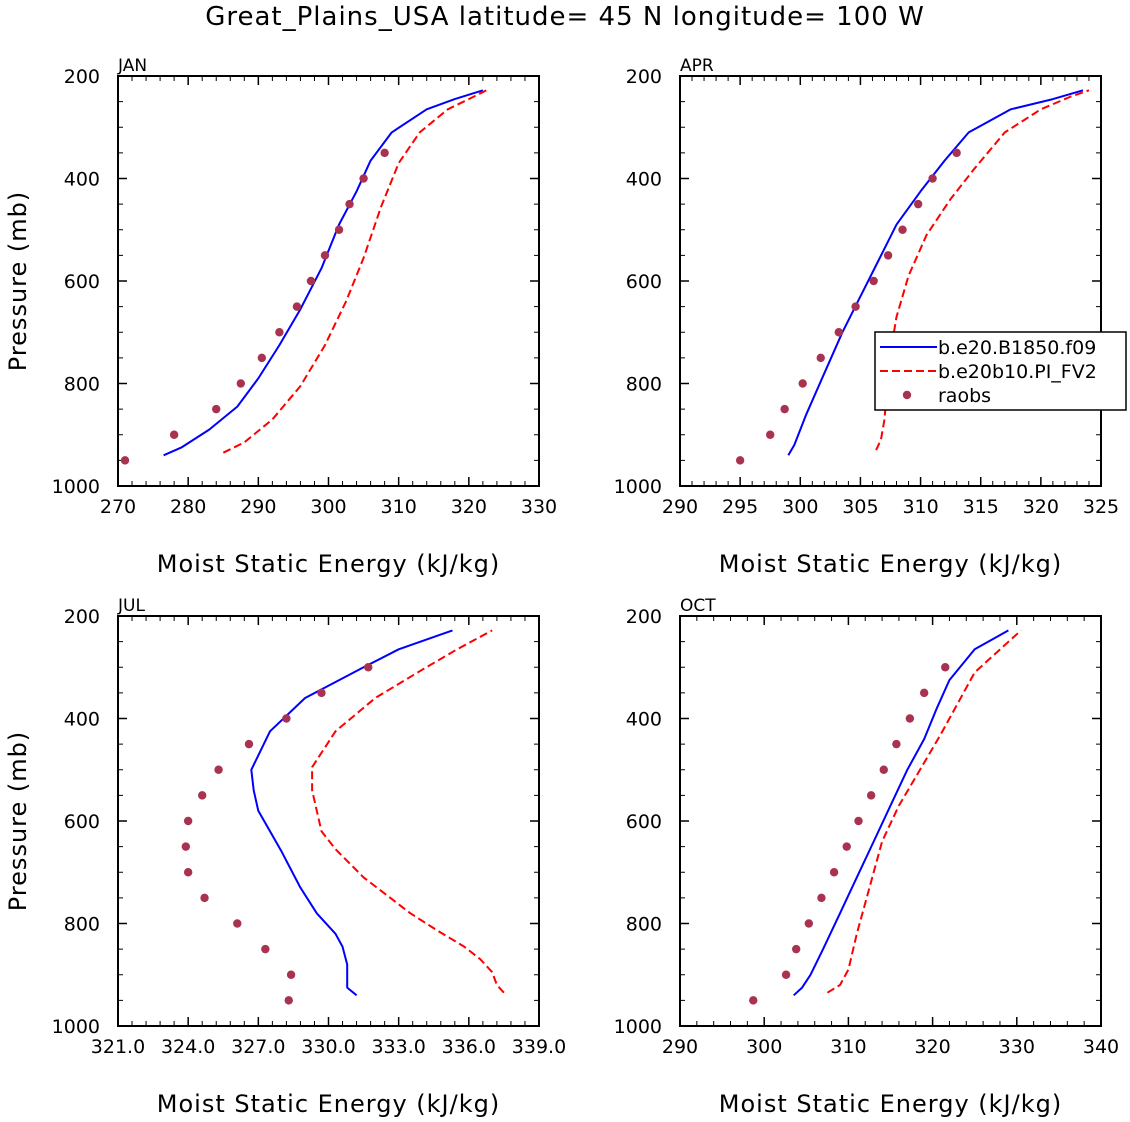  Describe the element at coordinates (118, 507) in the screenshot. I see `x-tick-label: 270` at that location.